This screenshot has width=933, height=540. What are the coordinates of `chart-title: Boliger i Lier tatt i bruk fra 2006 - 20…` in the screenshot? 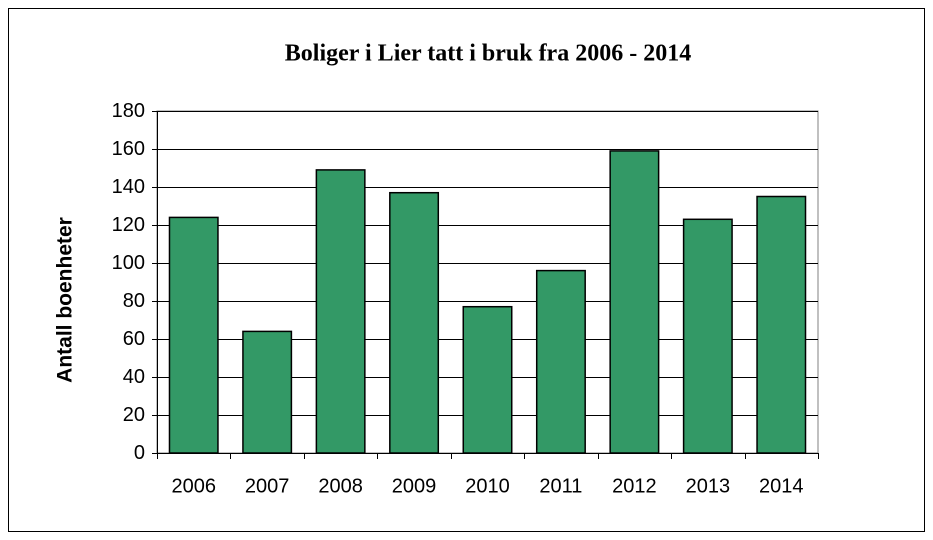 It's located at (488, 54).